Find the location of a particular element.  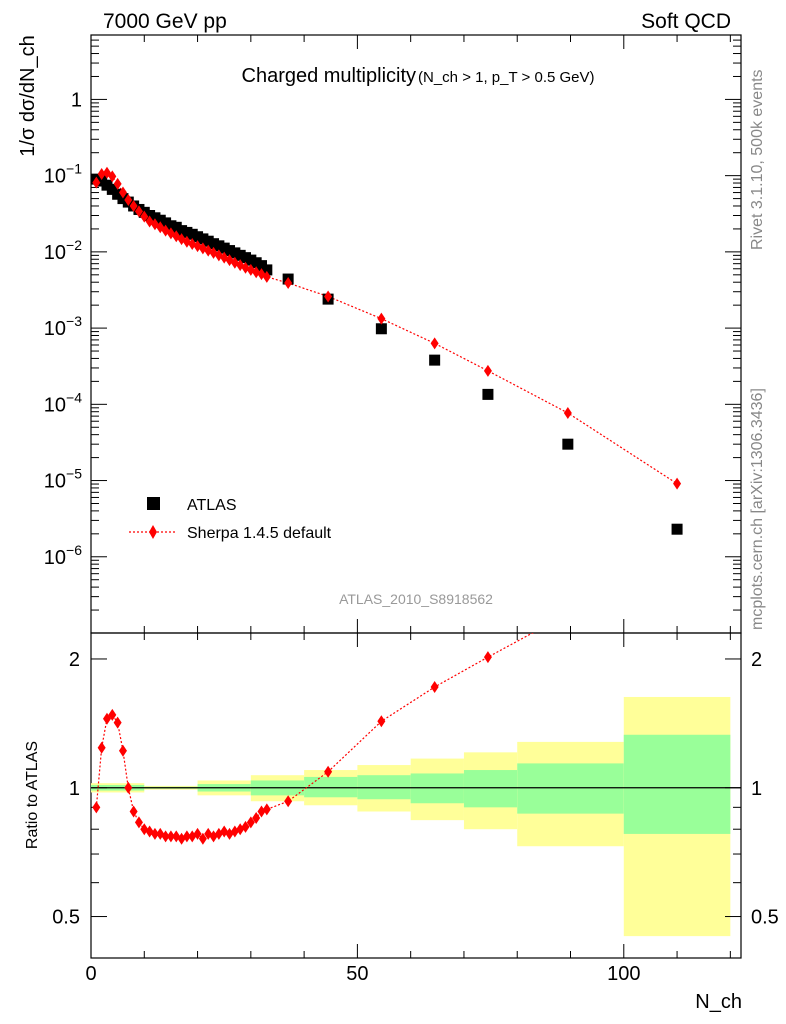

x-tick-label: 0 is located at coordinates (90, 974).